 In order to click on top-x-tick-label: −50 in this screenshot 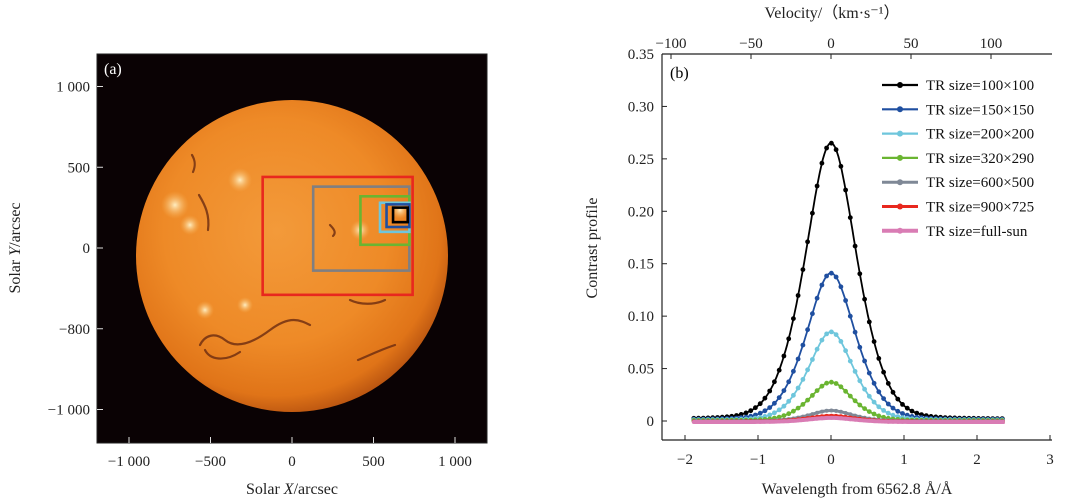, I will do `click(750, 44)`.